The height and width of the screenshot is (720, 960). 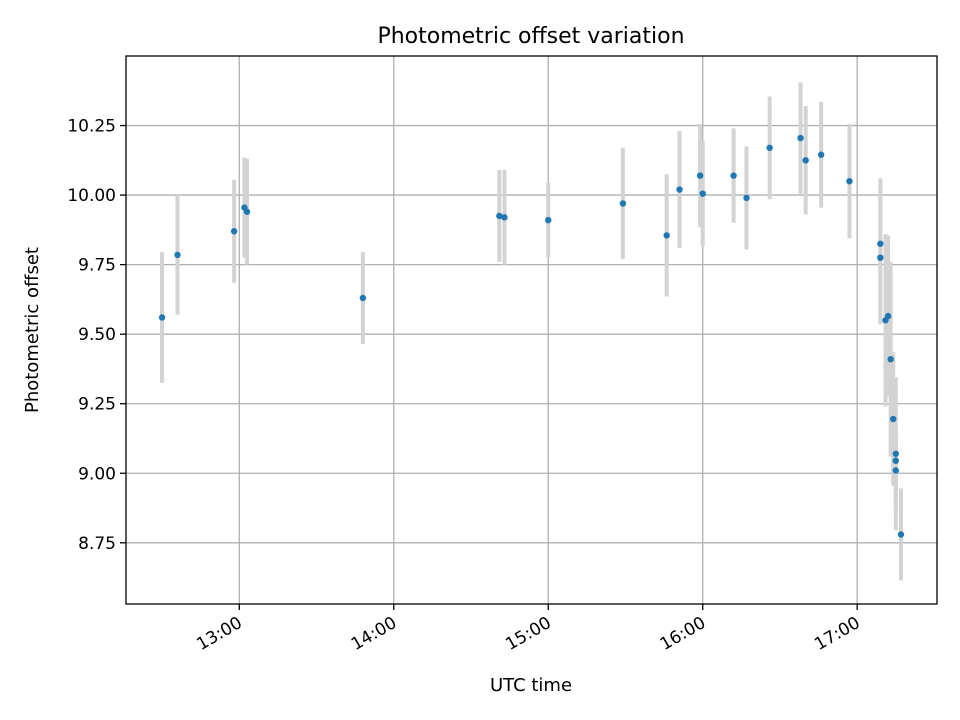 I want to click on x-axis-label: UTC time, so click(x=531, y=685).